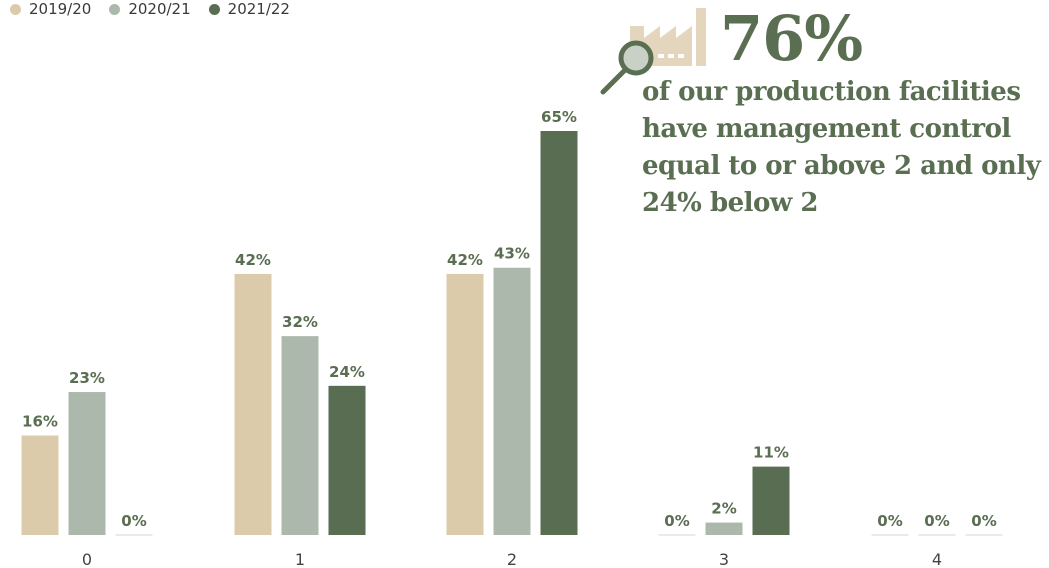  What do you see at coordinates (214, 9) in the screenshot?
I see `legend-swatch-2021` at bounding box center [214, 9].